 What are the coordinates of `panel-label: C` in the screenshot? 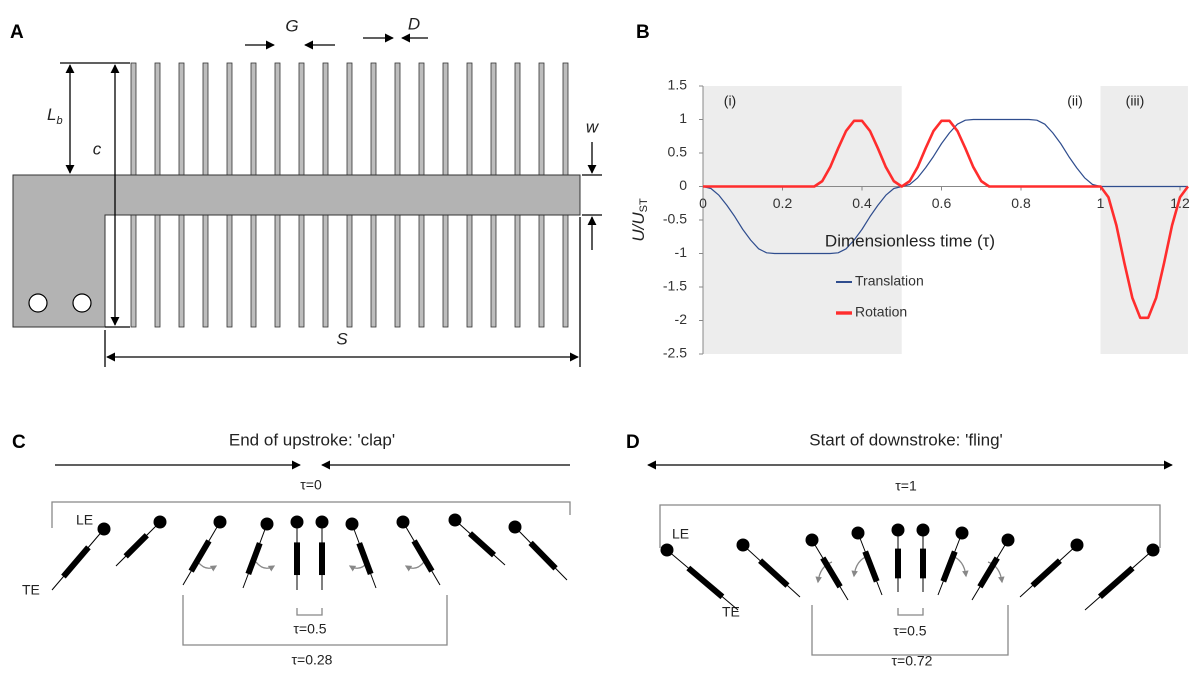 It's located at (19, 442).